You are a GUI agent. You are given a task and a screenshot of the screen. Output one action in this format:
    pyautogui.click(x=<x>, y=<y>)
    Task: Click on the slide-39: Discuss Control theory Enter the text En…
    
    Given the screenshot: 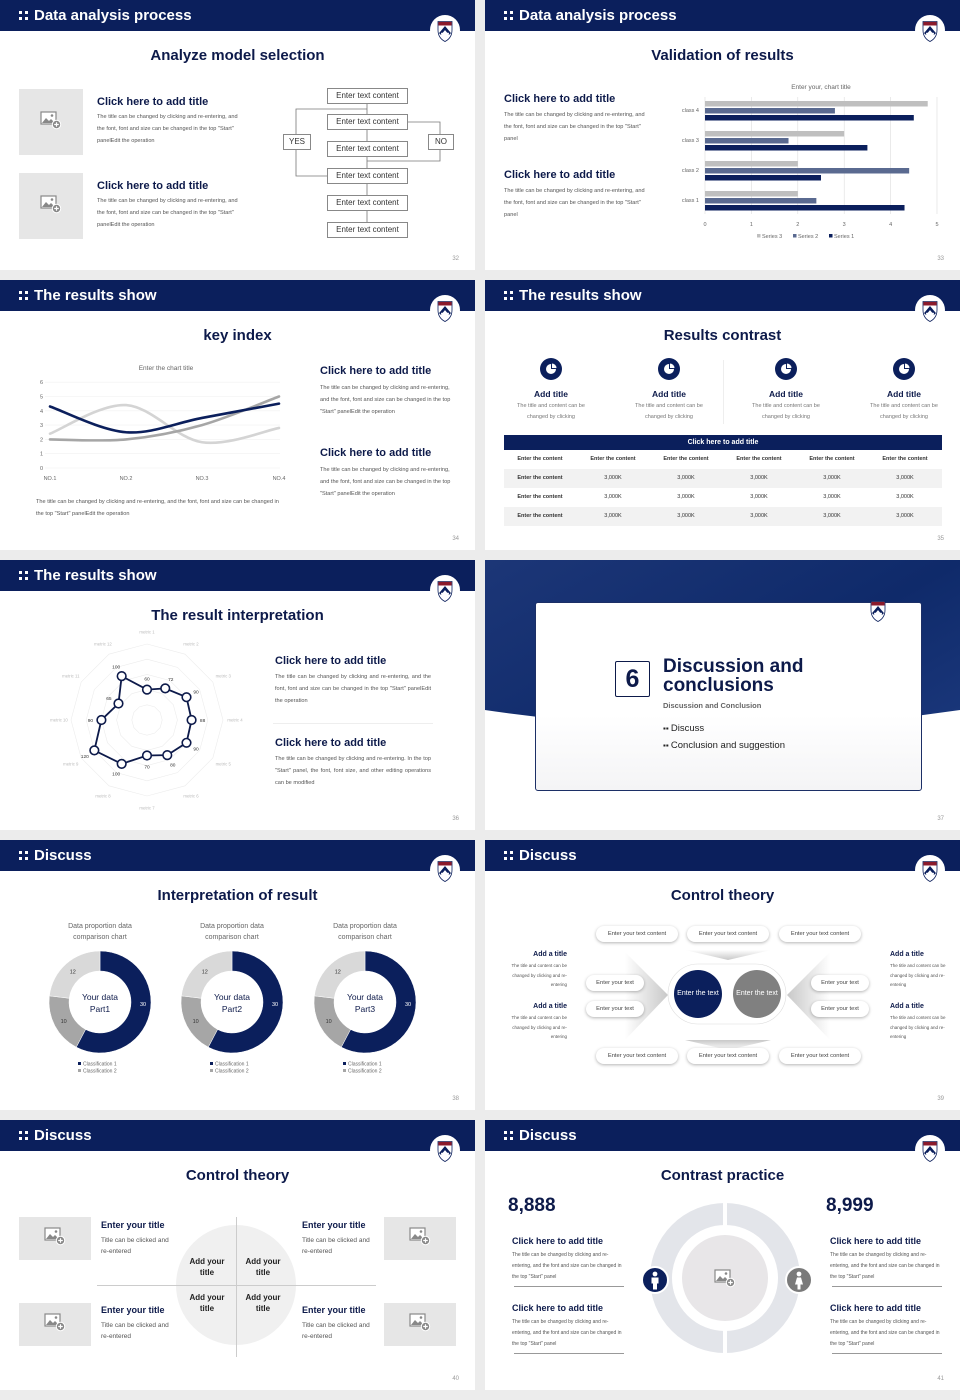 What is the action you would take?
    pyautogui.click(x=722, y=975)
    